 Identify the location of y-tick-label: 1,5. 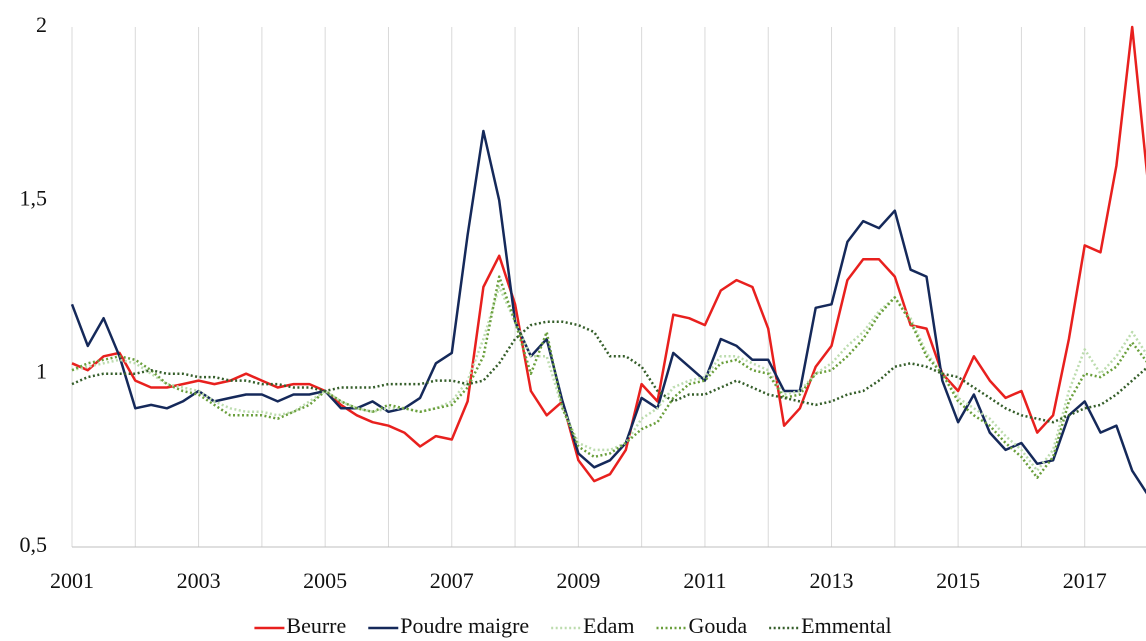
(34, 197).